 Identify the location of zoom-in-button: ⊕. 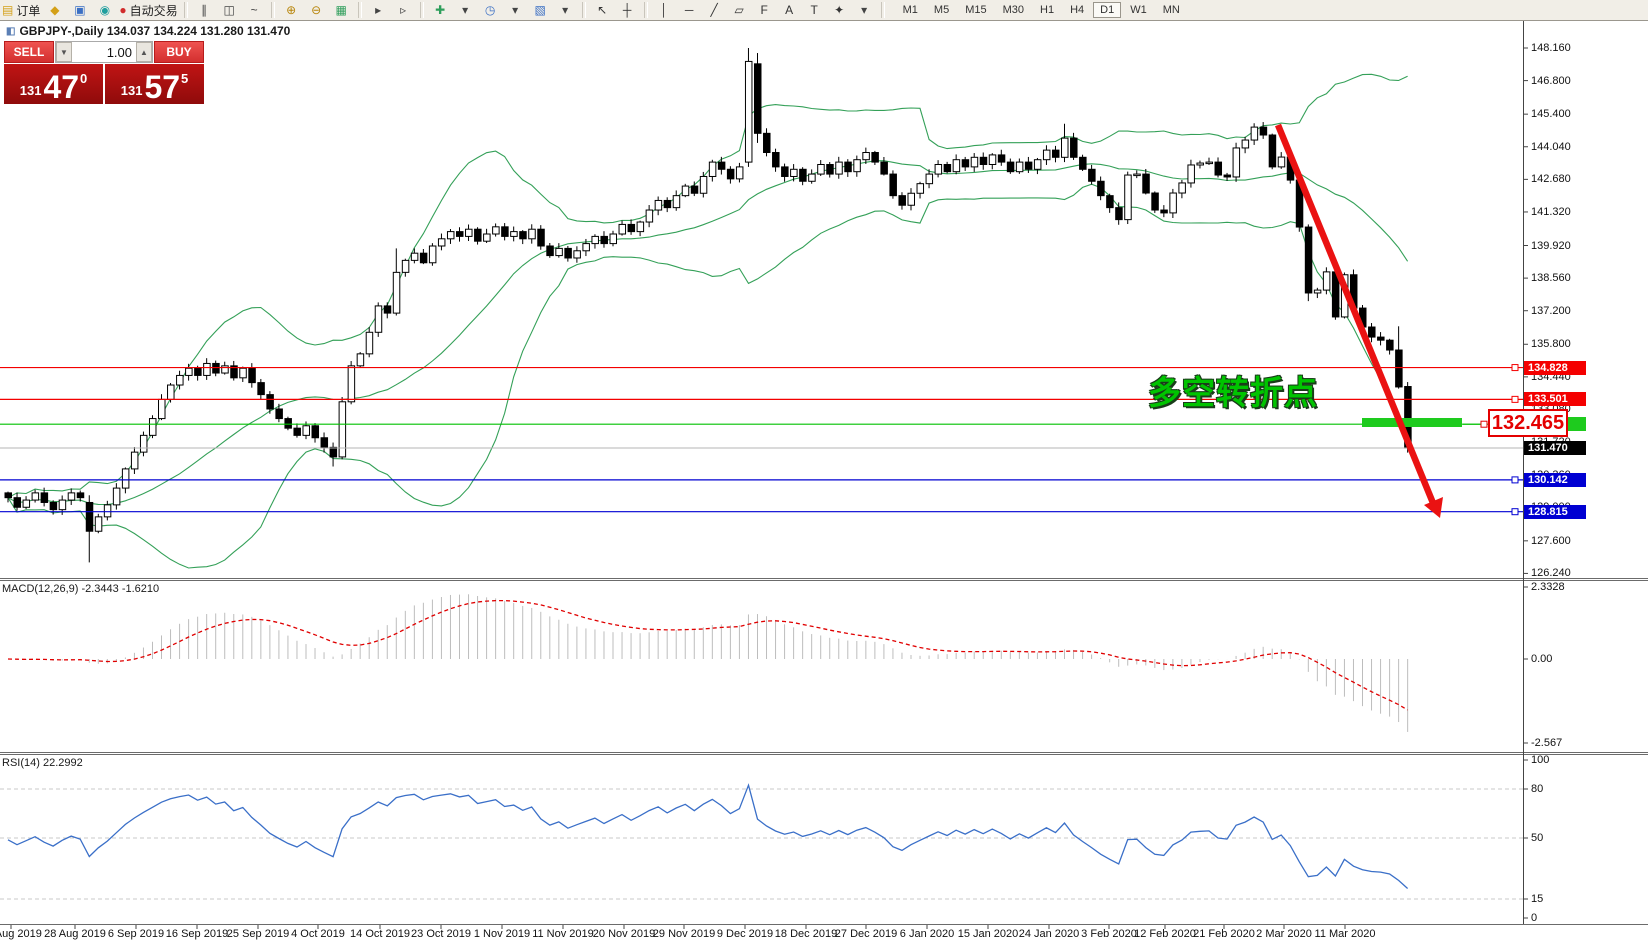
(291, 10).